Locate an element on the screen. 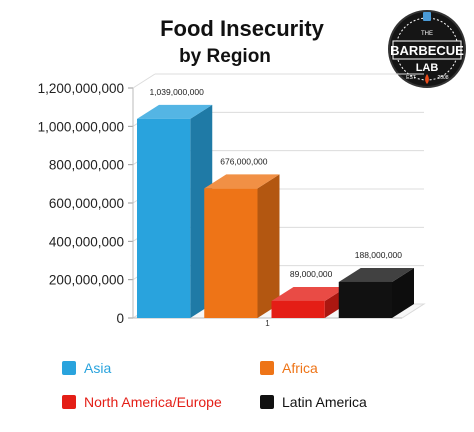  chart-subtitle: by Region is located at coordinates (225, 56).